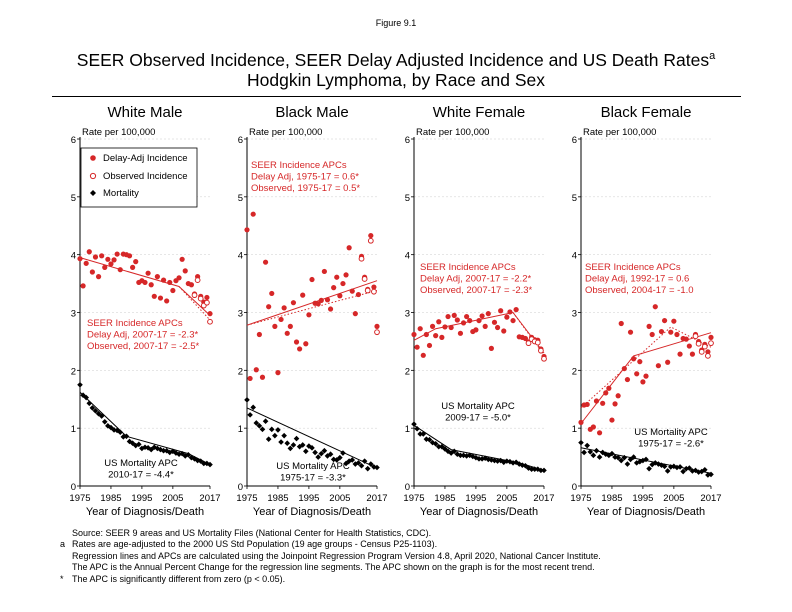  Describe the element at coordinates (574, 140) in the screenshot. I see `y-tick-label: 6` at that location.